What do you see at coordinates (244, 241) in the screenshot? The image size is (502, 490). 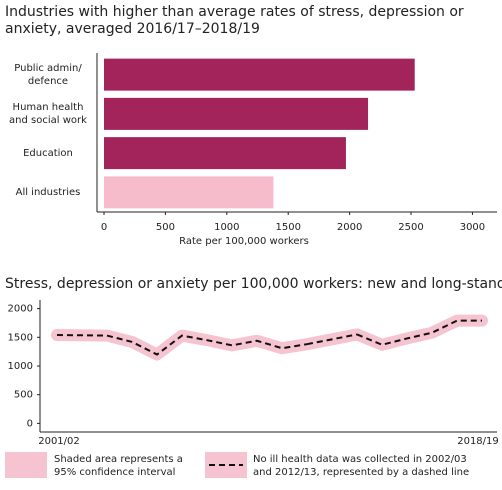 I see `x-axis-label: Rate per 100,000 workers` at bounding box center [244, 241].